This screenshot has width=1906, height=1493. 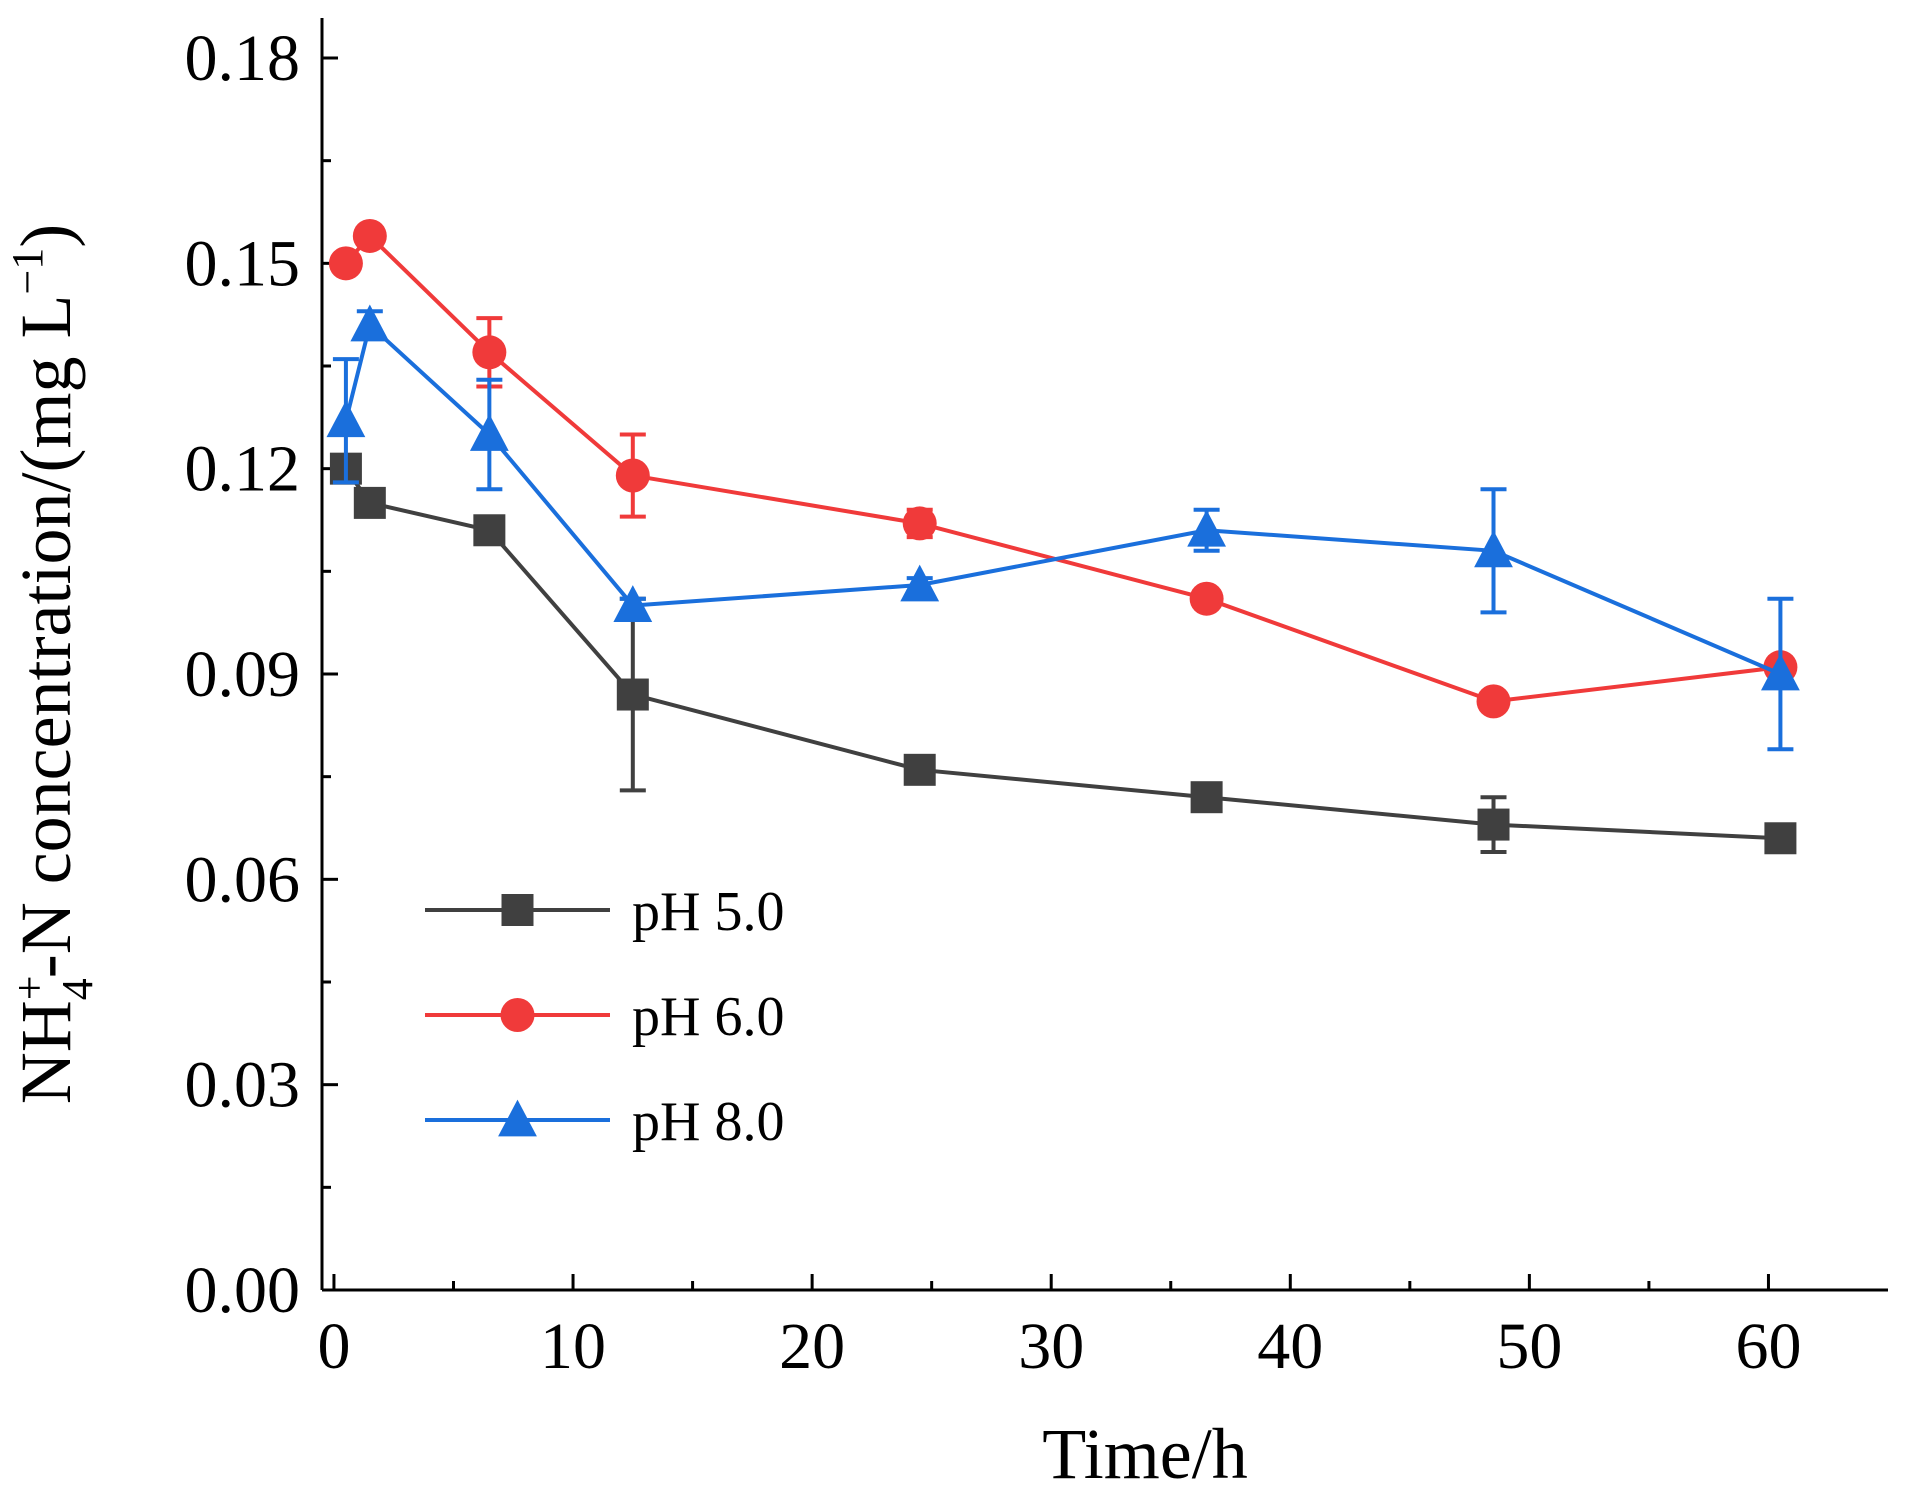 I want to click on x-axis-title: Time/h, so click(x=1144, y=1453).